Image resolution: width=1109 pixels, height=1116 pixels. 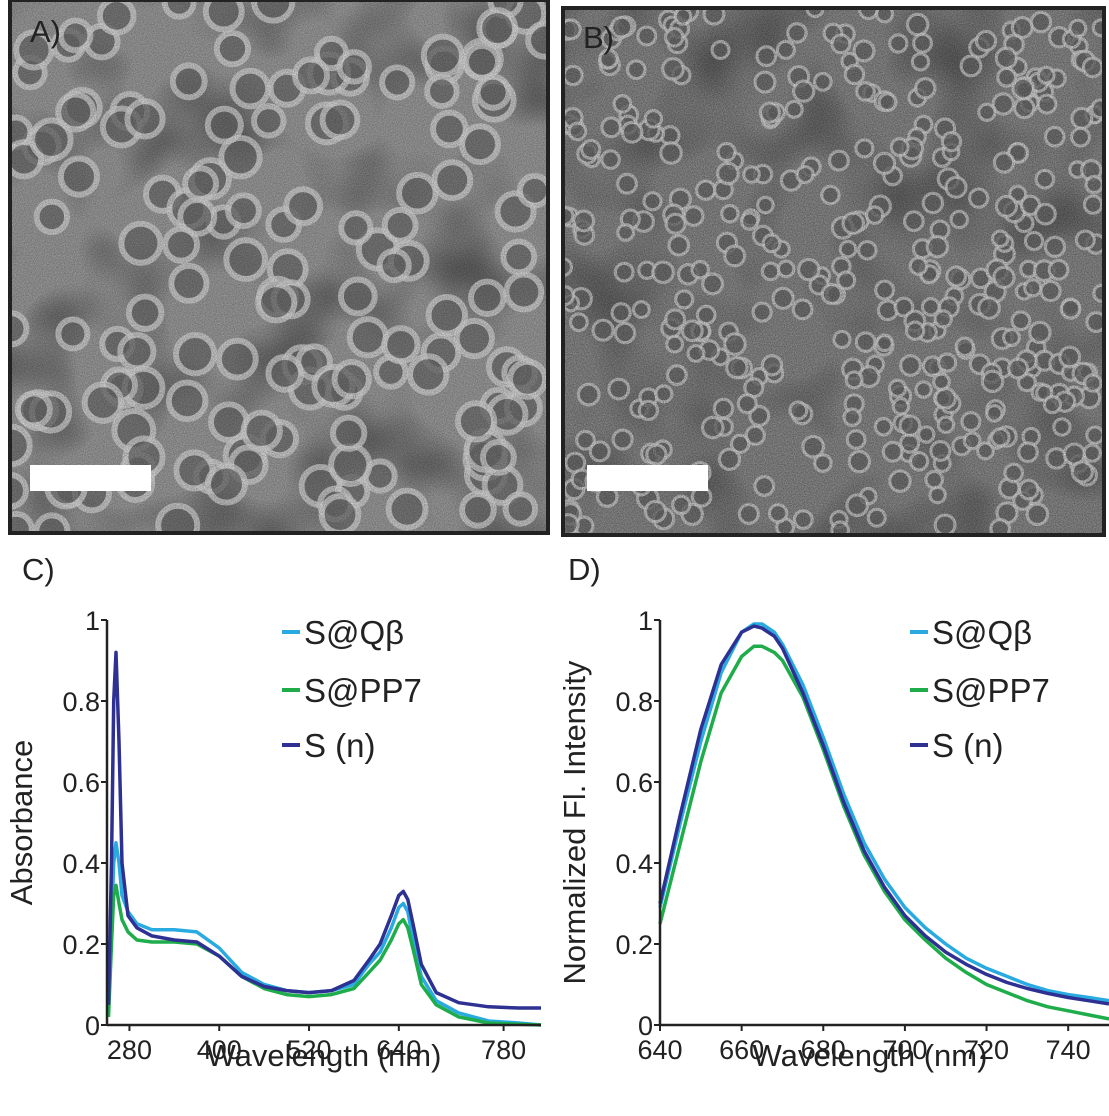 I want to click on x-tick-label: 660, so click(x=741, y=1050).